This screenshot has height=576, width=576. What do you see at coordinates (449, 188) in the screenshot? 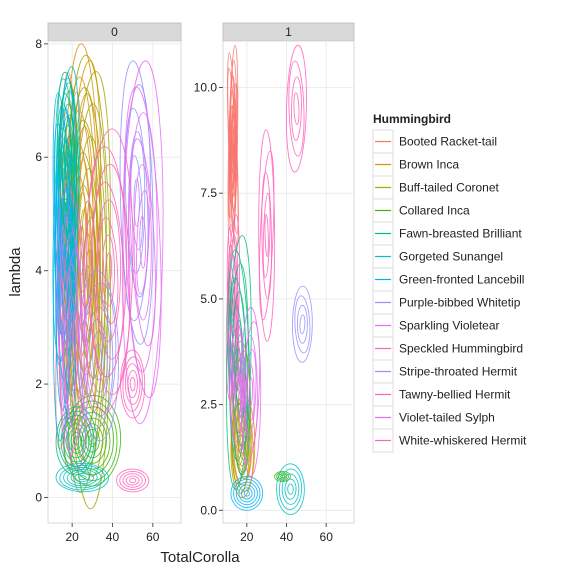
I see `legend-label-2: Buff-tailed Coronet` at bounding box center [449, 188].